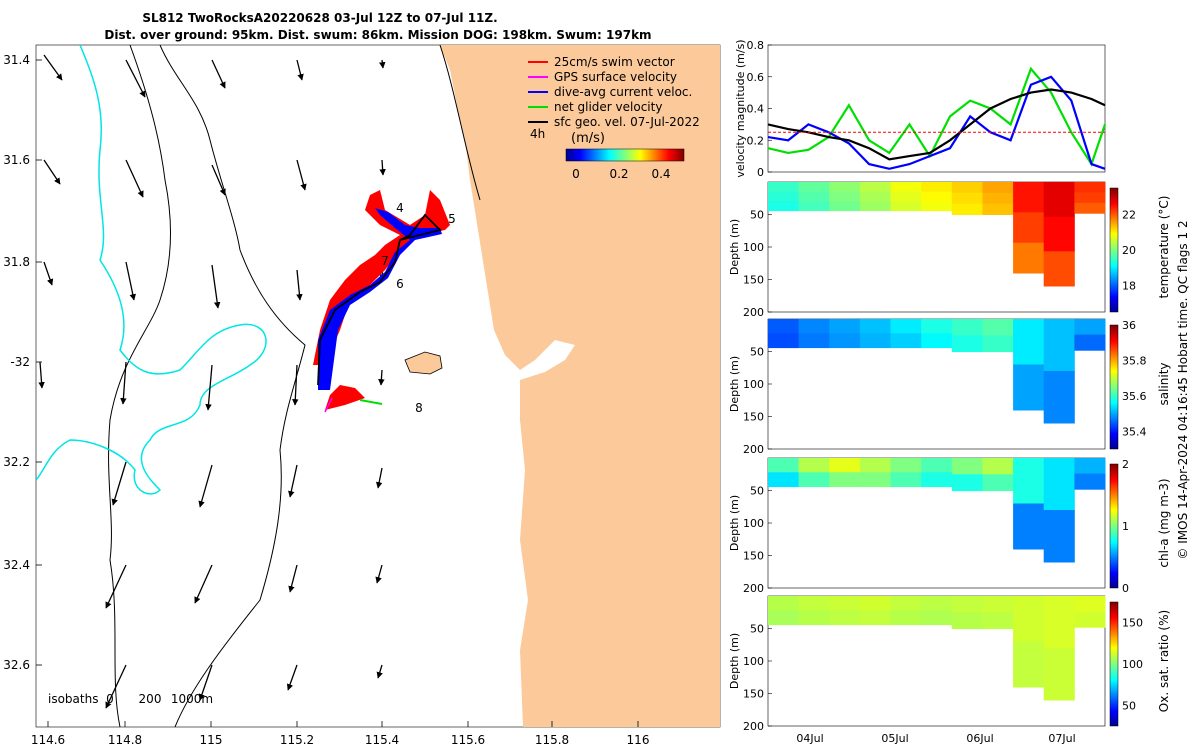  I want to click on velocity-series-line, so click(936, 122).